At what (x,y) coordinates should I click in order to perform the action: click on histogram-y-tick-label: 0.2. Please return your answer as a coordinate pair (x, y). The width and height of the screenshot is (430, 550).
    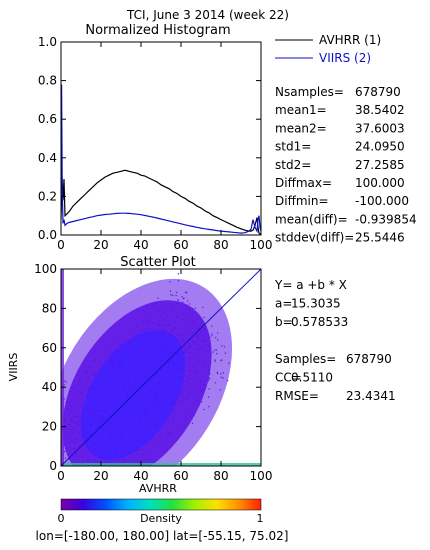
    Looking at the image, I should click on (47, 196).